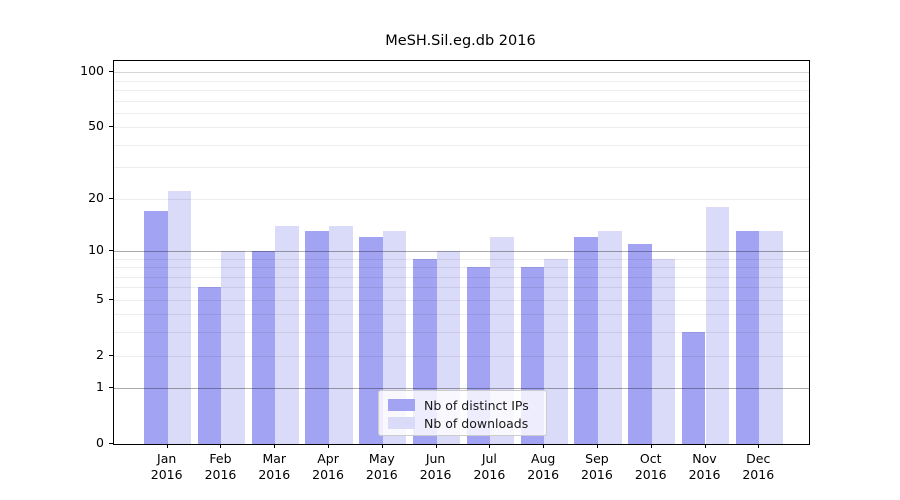  What do you see at coordinates (476, 405) in the screenshot?
I see `legend-label-distinct-ips: Nb of distinct IPs` at bounding box center [476, 405].